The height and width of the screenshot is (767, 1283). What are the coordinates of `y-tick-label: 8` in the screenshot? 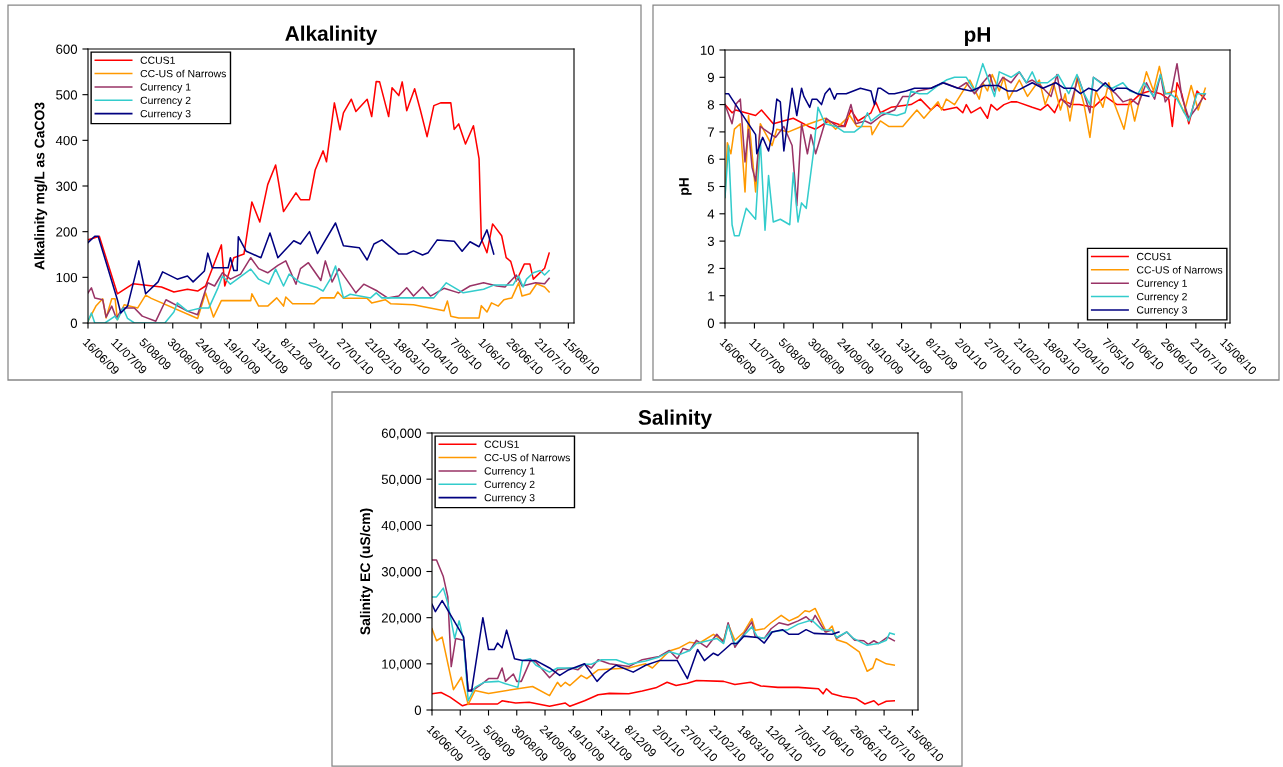 It's located at (711, 105).